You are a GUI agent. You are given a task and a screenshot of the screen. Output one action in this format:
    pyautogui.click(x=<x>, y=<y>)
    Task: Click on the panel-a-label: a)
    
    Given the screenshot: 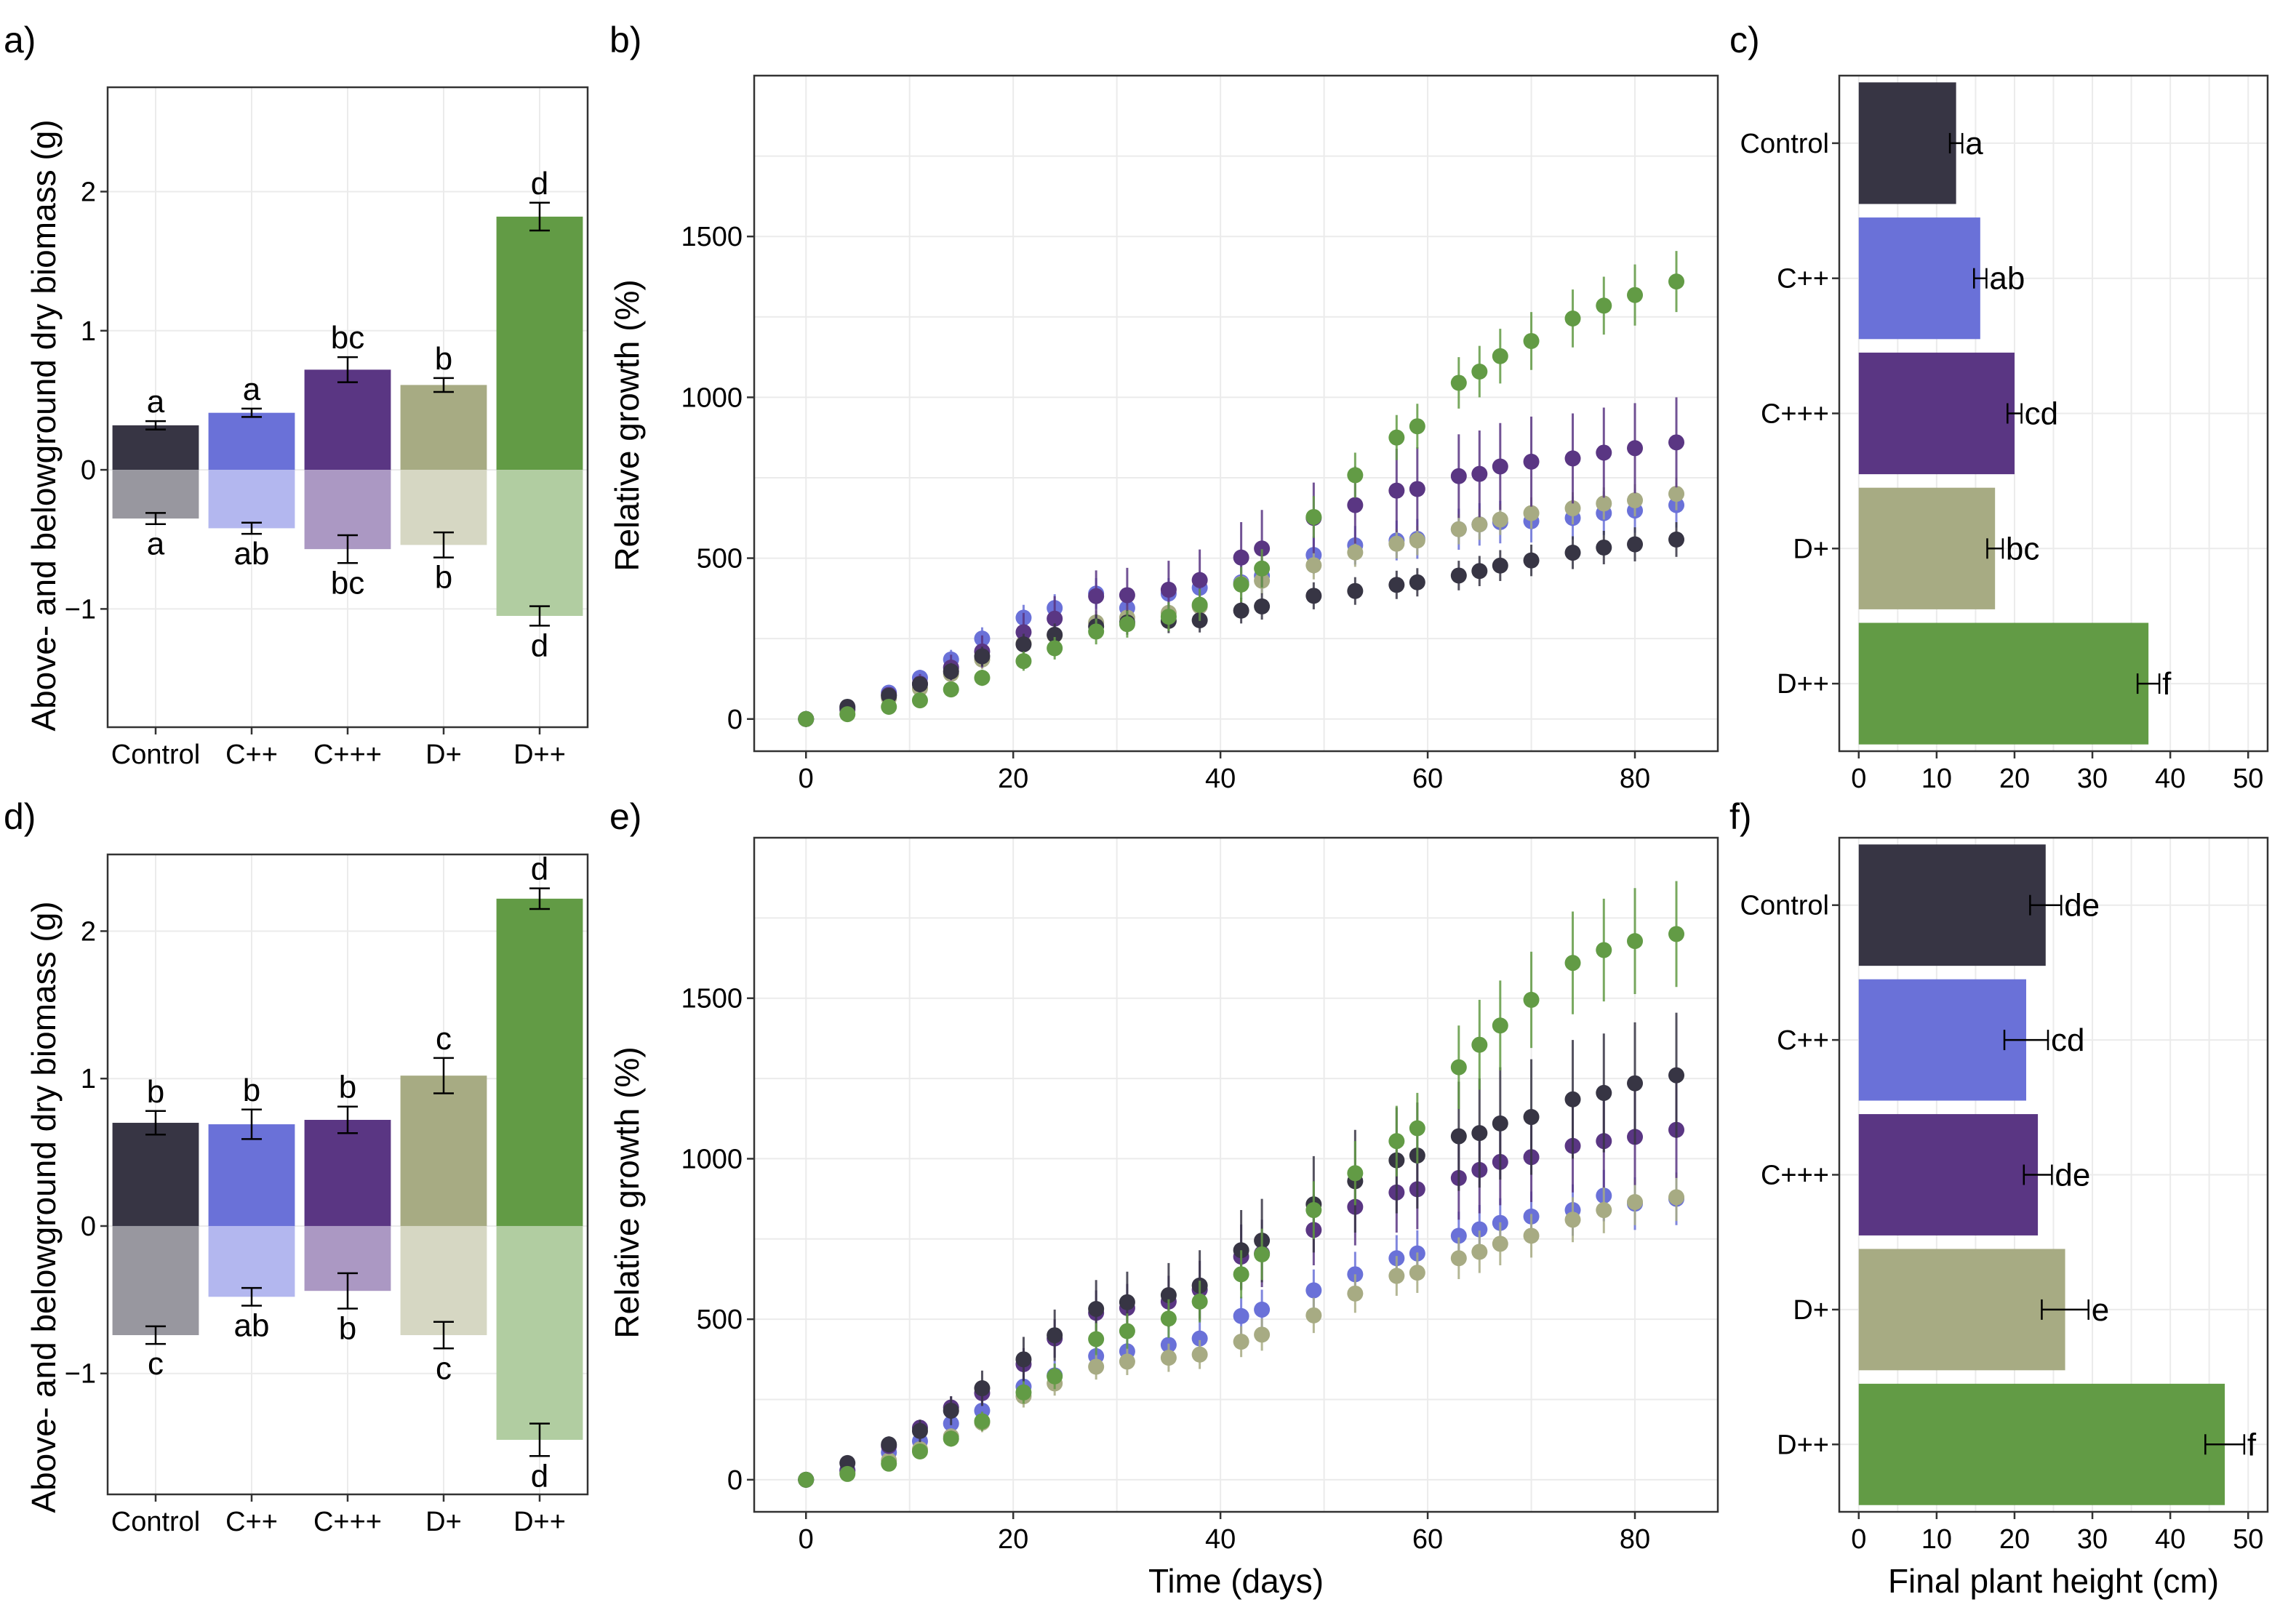 What is the action you would take?
    pyautogui.click(x=20, y=40)
    